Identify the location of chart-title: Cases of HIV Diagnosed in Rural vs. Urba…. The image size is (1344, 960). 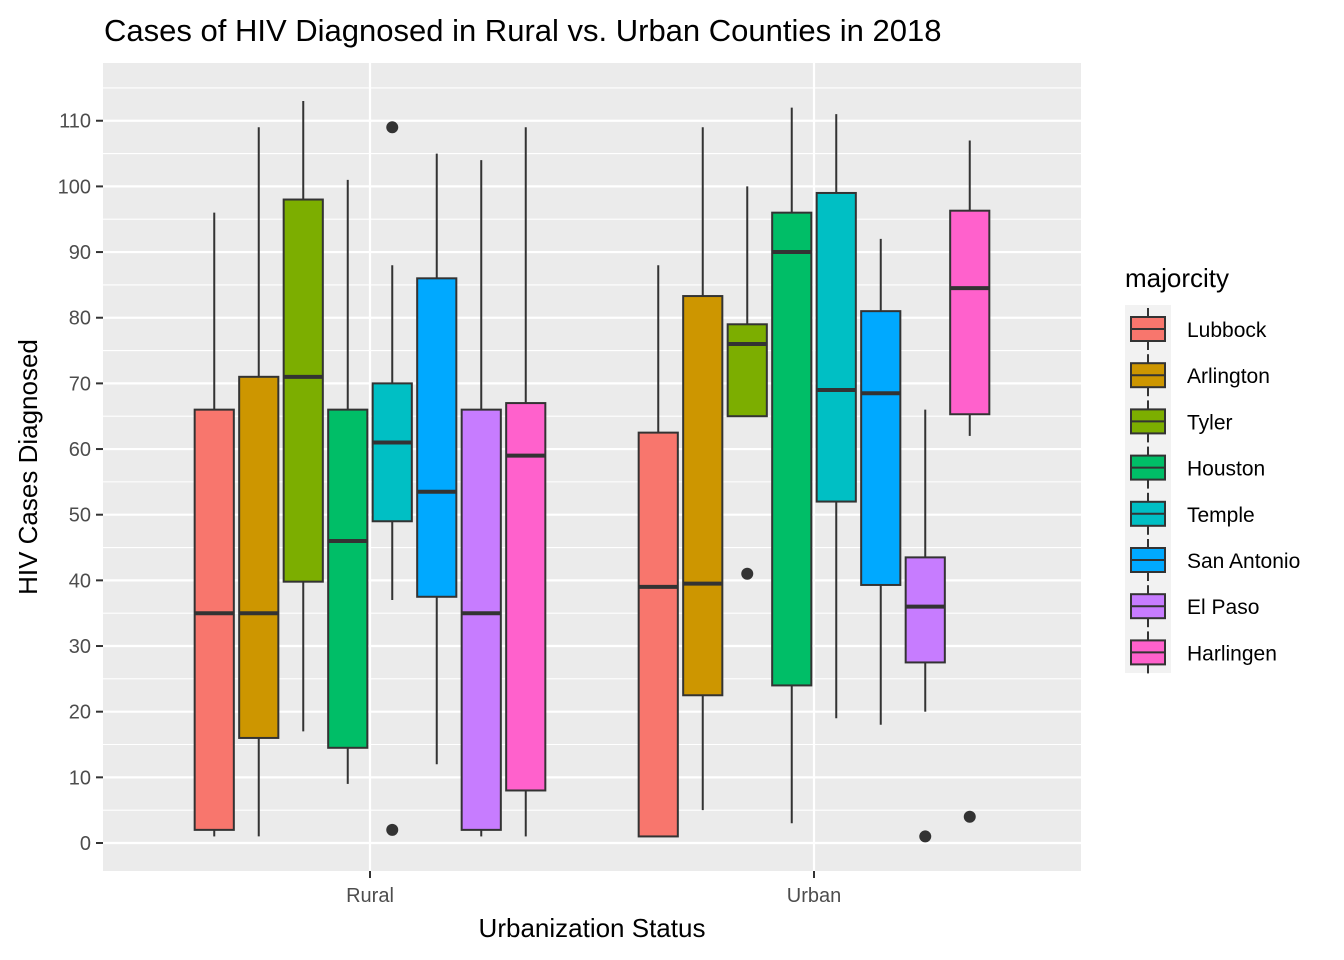
(522, 30).